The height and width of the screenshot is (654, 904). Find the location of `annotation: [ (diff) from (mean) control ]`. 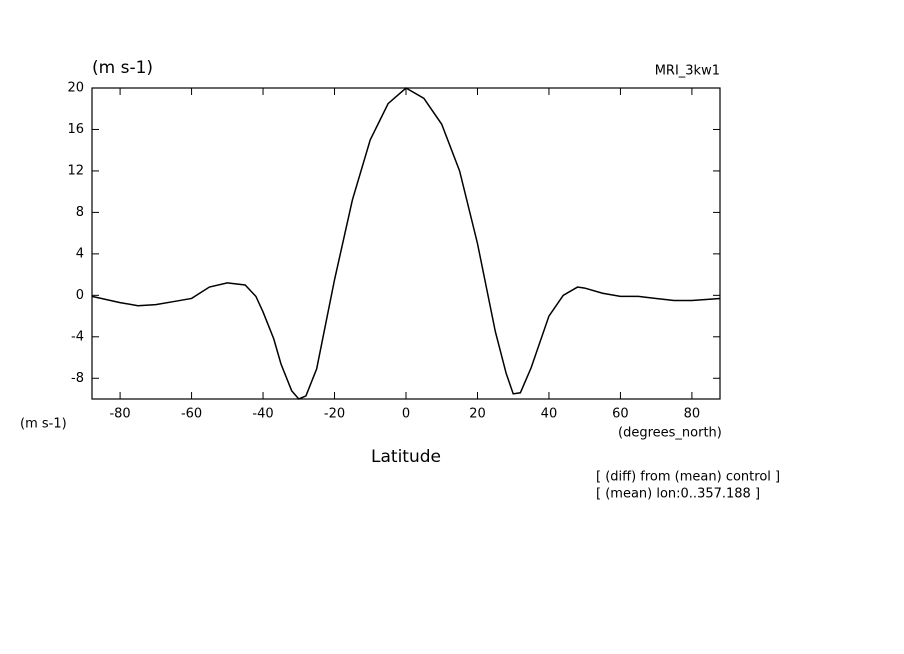

annotation: [ (diff) from (mean) control ] is located at coordinates (688, 477).